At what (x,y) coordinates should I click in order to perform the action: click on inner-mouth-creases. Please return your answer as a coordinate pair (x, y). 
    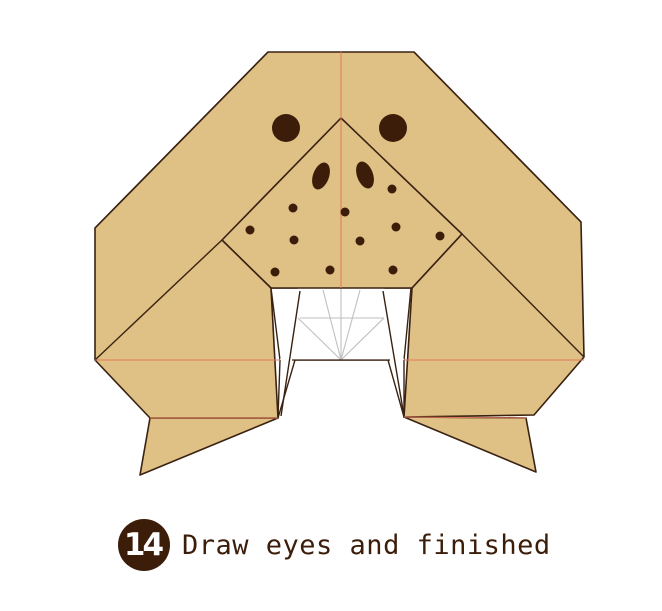
    Looking at the image, I should click on (341, 324).